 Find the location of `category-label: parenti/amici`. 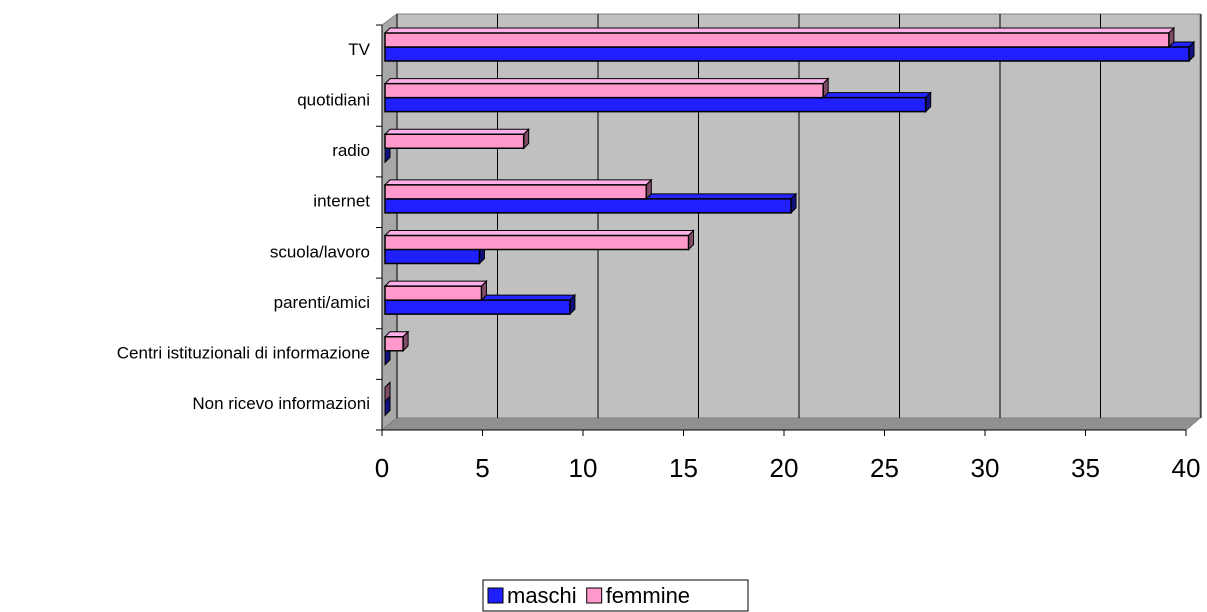

category-label: parenti/amici is located at coordinates (322, 302).